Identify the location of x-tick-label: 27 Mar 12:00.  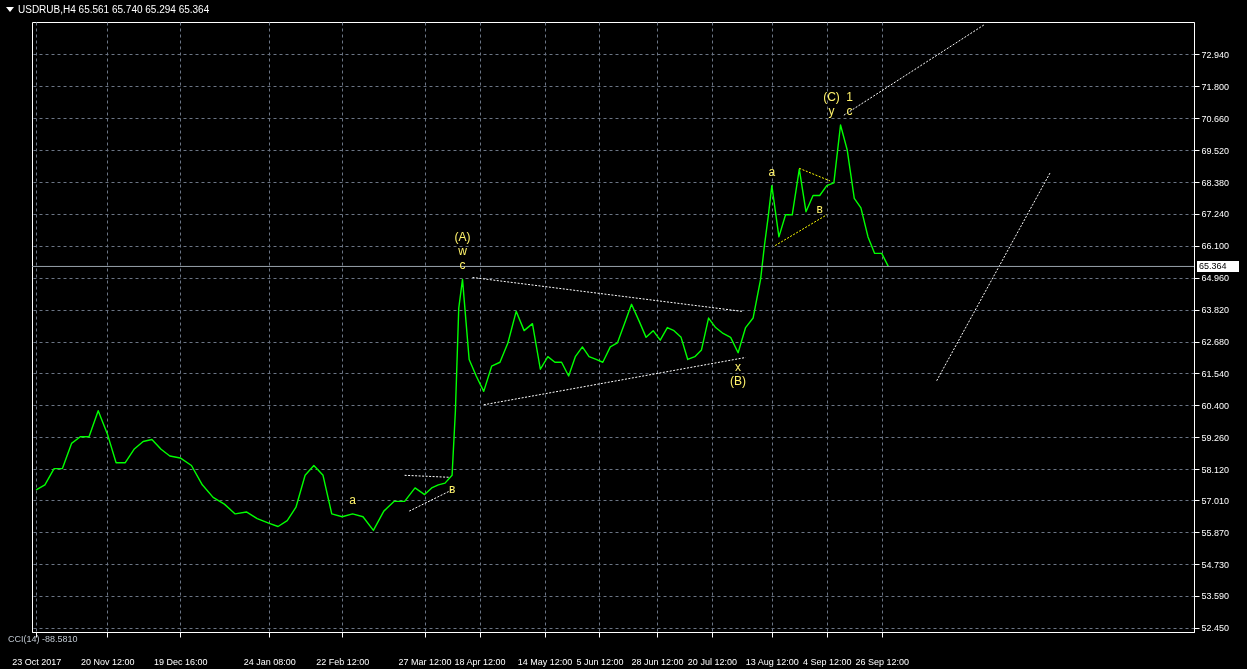
(425, 661).